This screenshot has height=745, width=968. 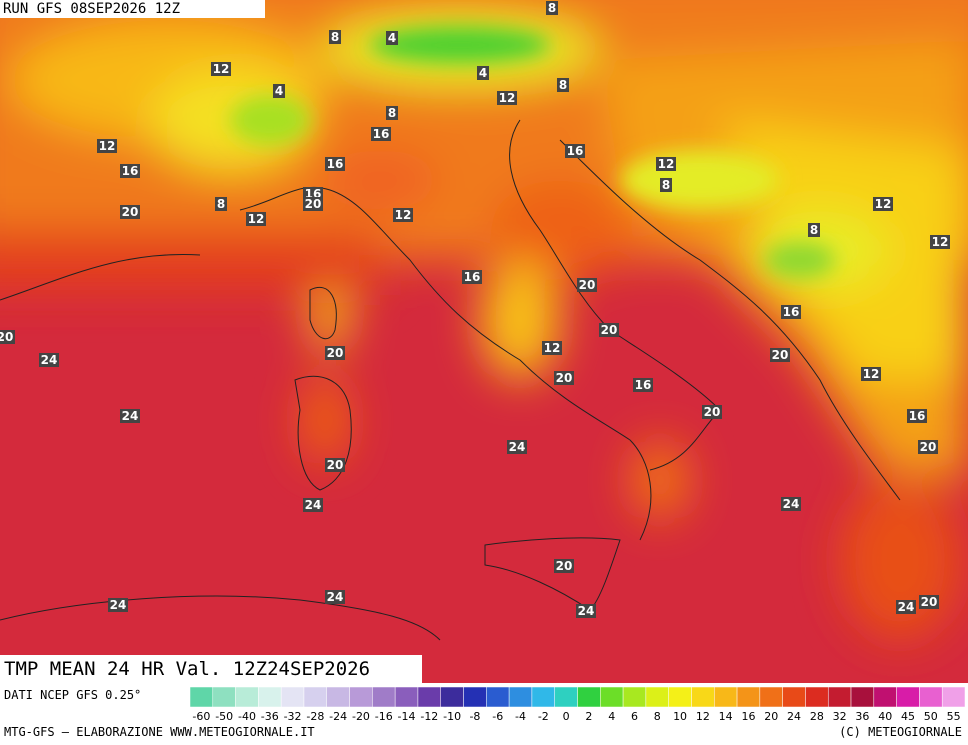 I want to click on colorbar-label: 28, so click(x=817, y=716).